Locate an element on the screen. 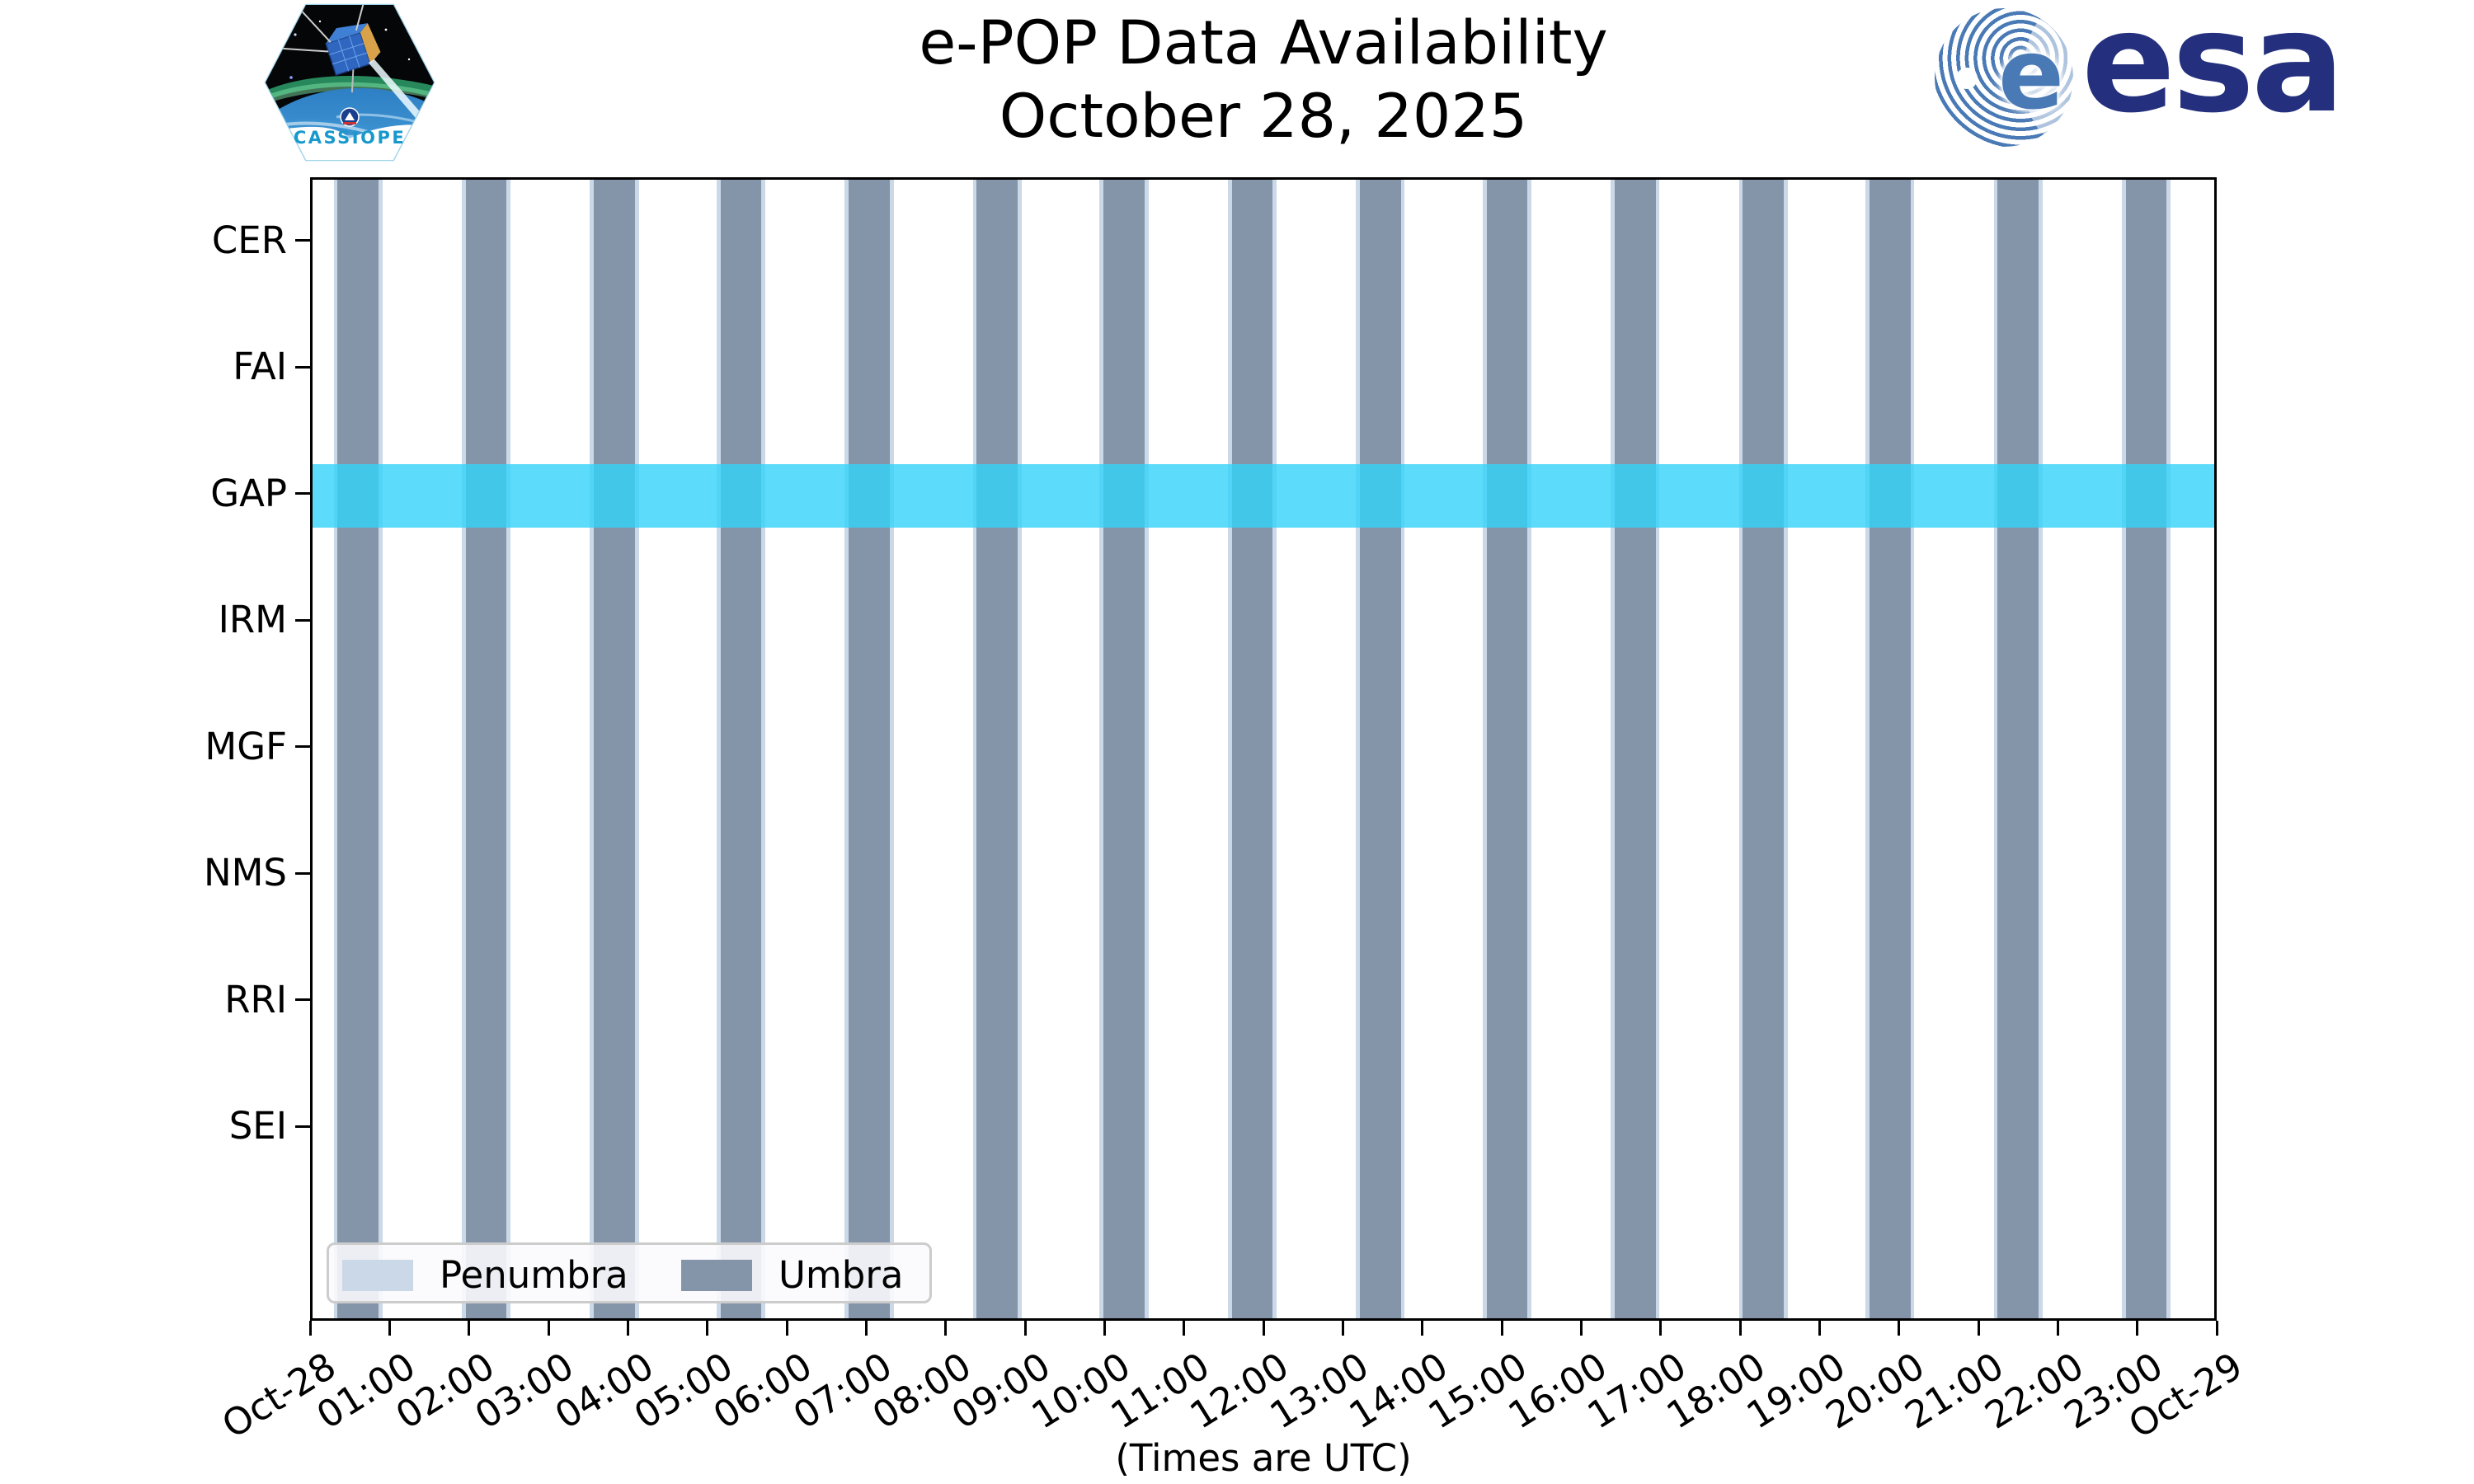  esa-e-glyph: e is located at coordinates (2031, 74).